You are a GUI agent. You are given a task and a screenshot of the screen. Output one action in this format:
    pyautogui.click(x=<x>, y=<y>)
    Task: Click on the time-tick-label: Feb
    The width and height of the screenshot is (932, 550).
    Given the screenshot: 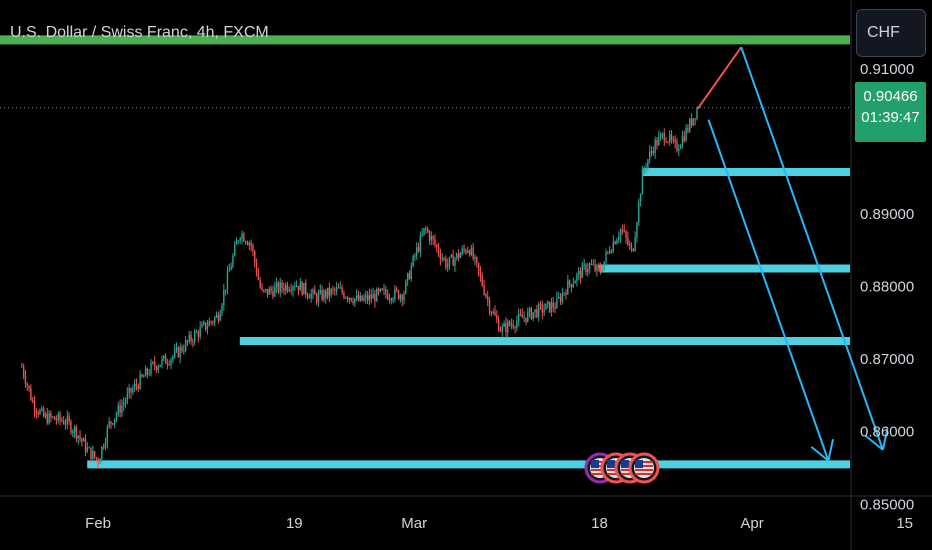 What is the action you would take?
    pyautogui.click(x=98, y=523)
    